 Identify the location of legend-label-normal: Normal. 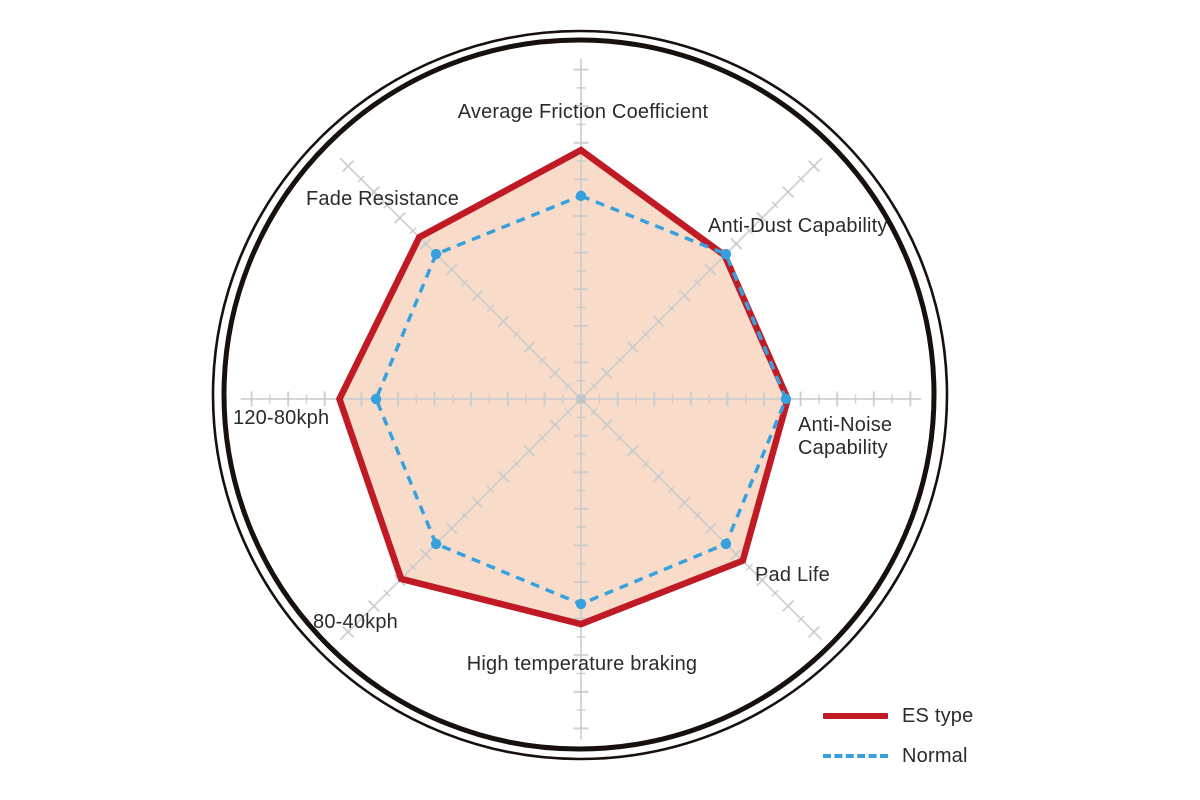
(935, 755).